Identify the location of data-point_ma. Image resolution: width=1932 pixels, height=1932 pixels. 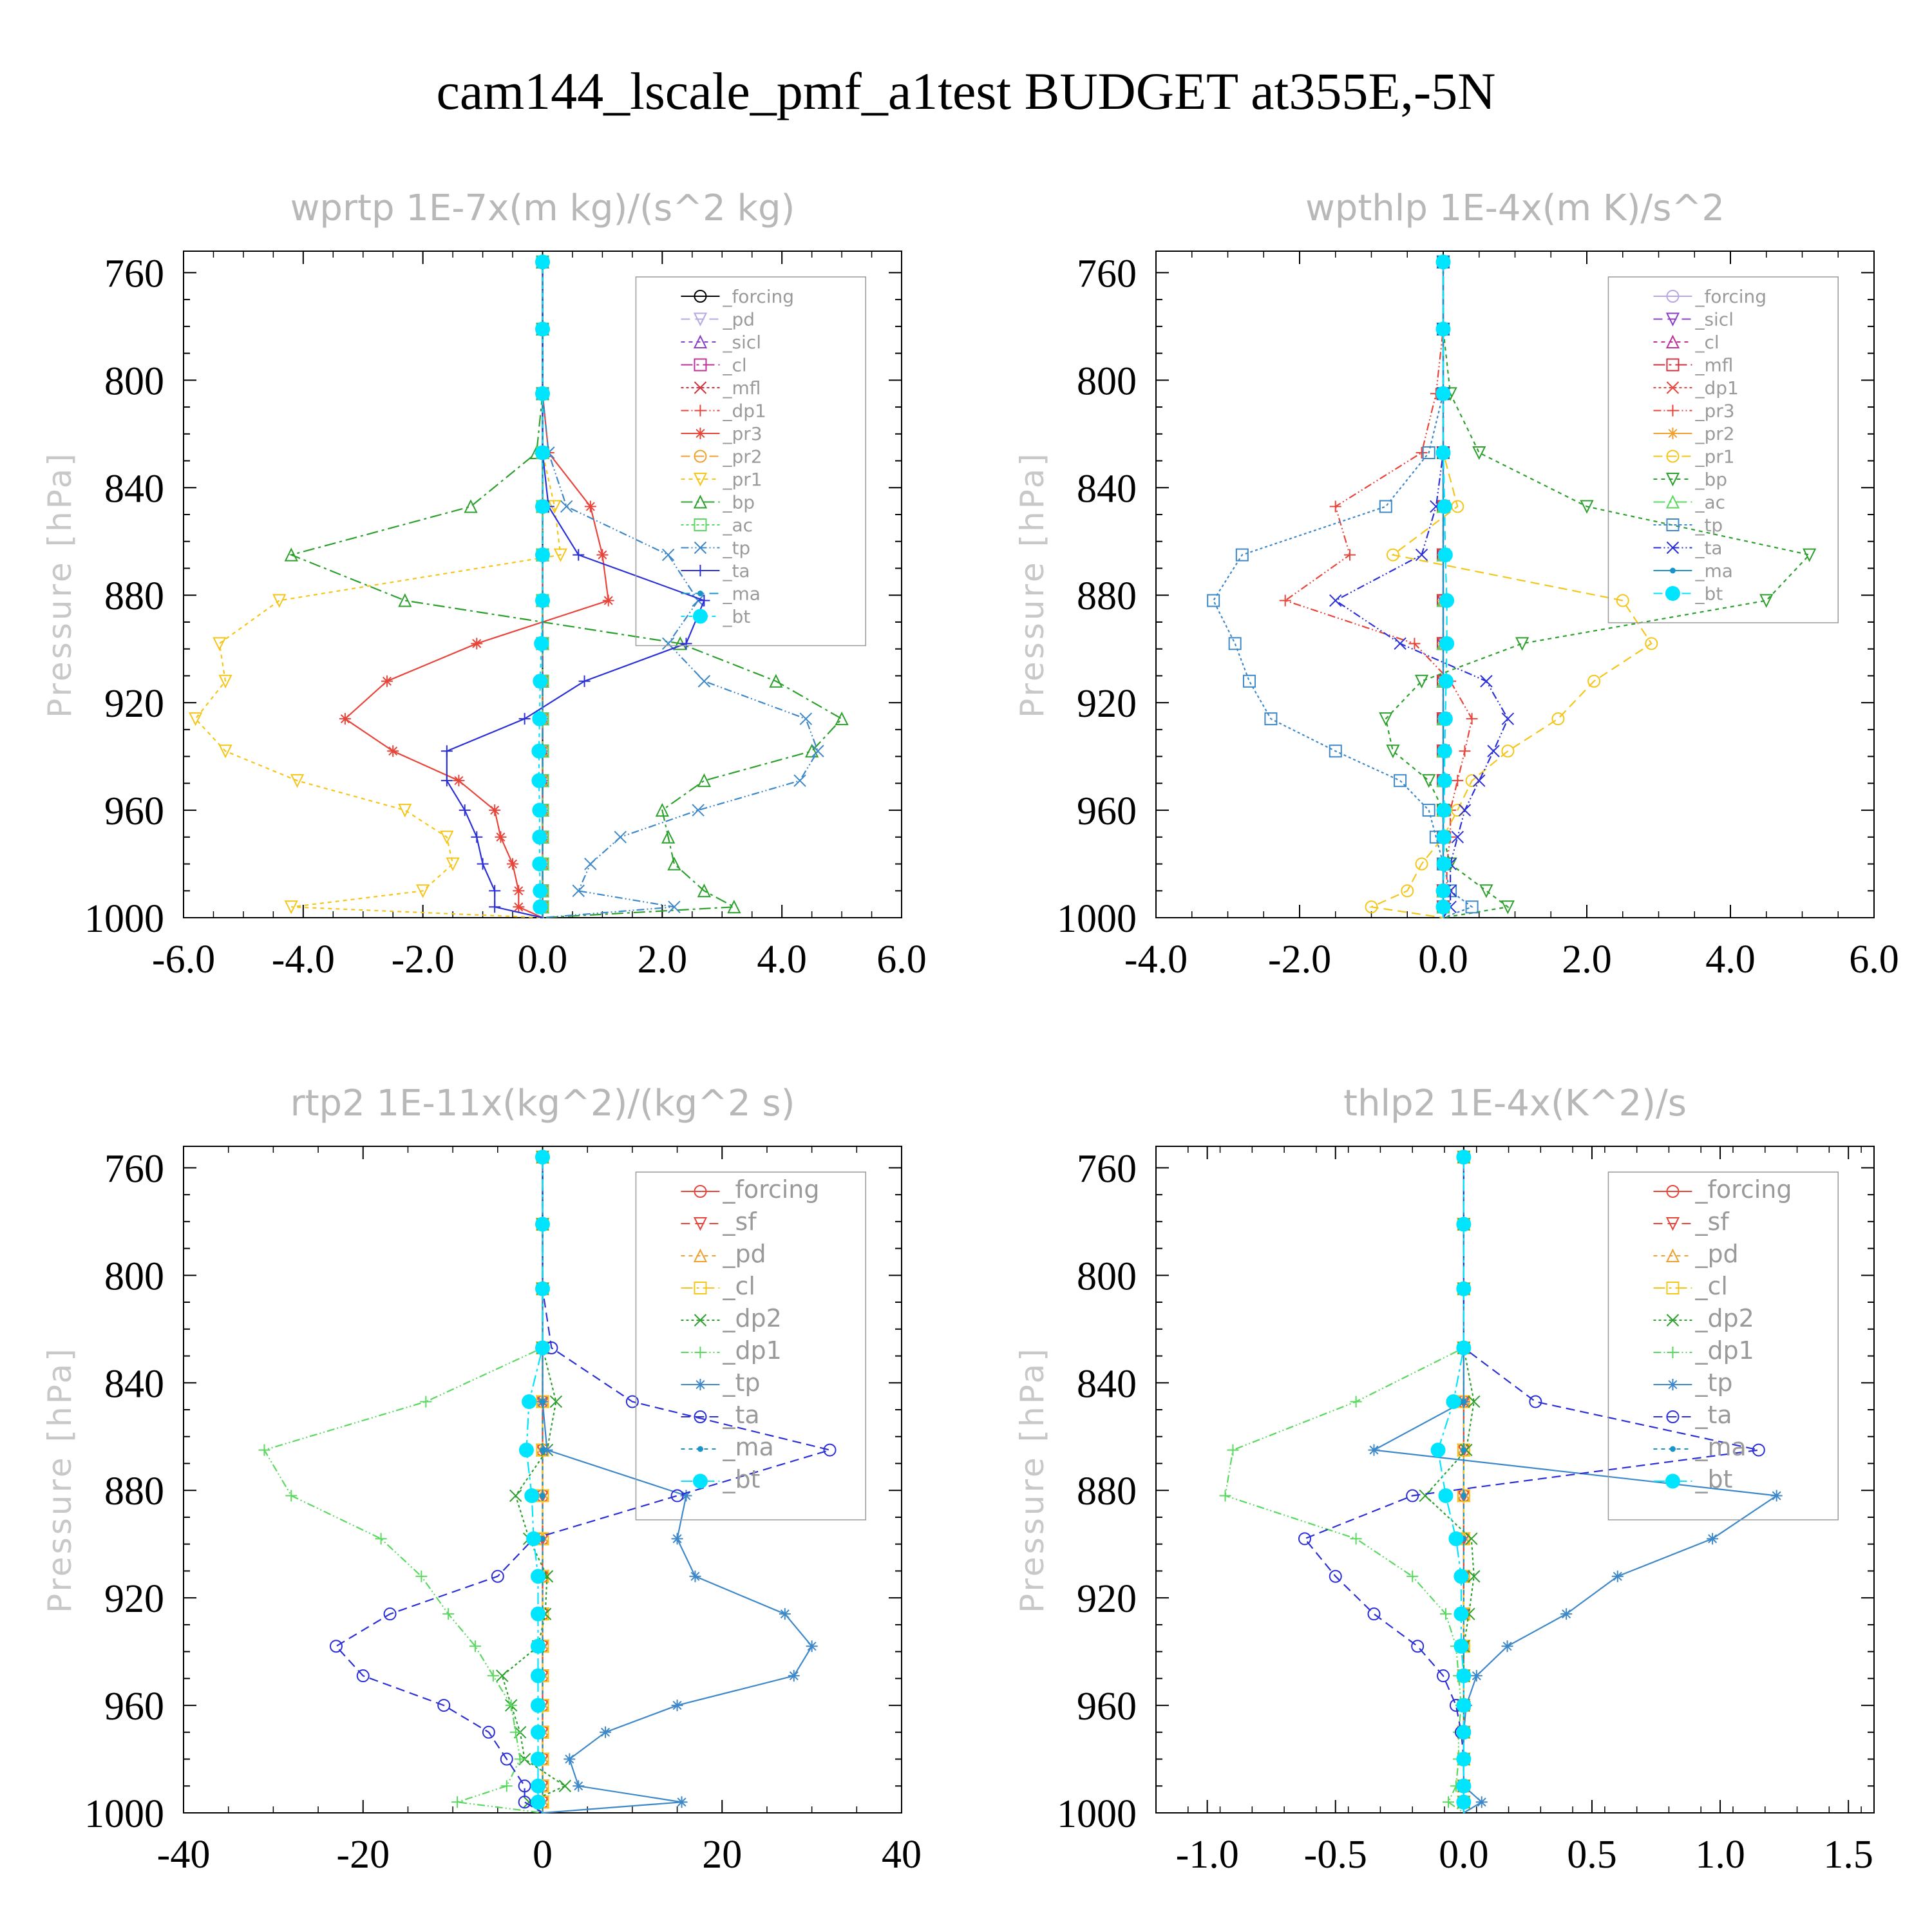
(542, 1496).